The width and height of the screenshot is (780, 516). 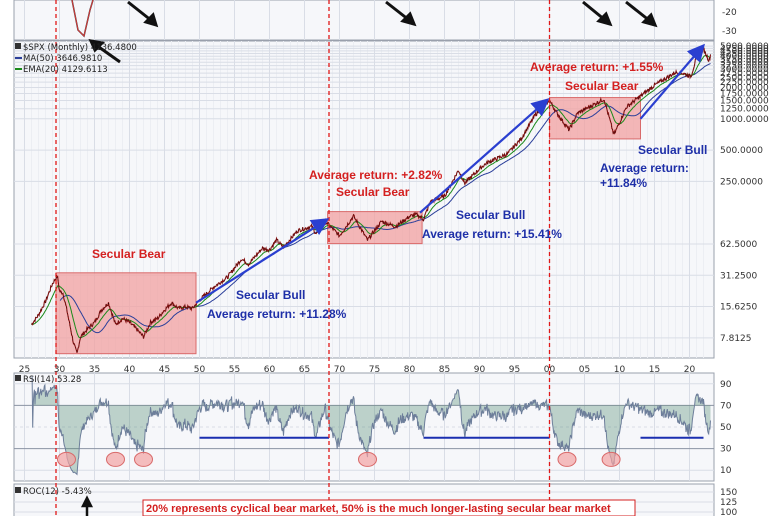 What do you see at coordinates (492, 234) in the screenshot?
I see `annotation-return-bull-2: Average return: +15.41%` at bounding box center [492, 234].